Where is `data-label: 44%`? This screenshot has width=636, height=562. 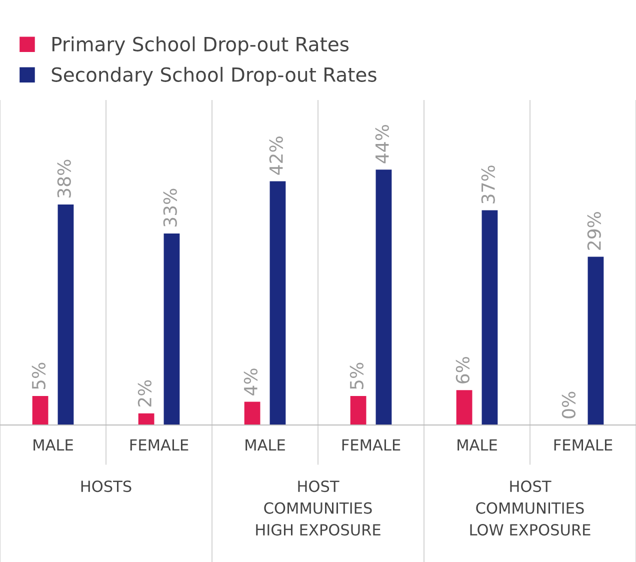
data-label: 44% is located at coordinates (382, 144).